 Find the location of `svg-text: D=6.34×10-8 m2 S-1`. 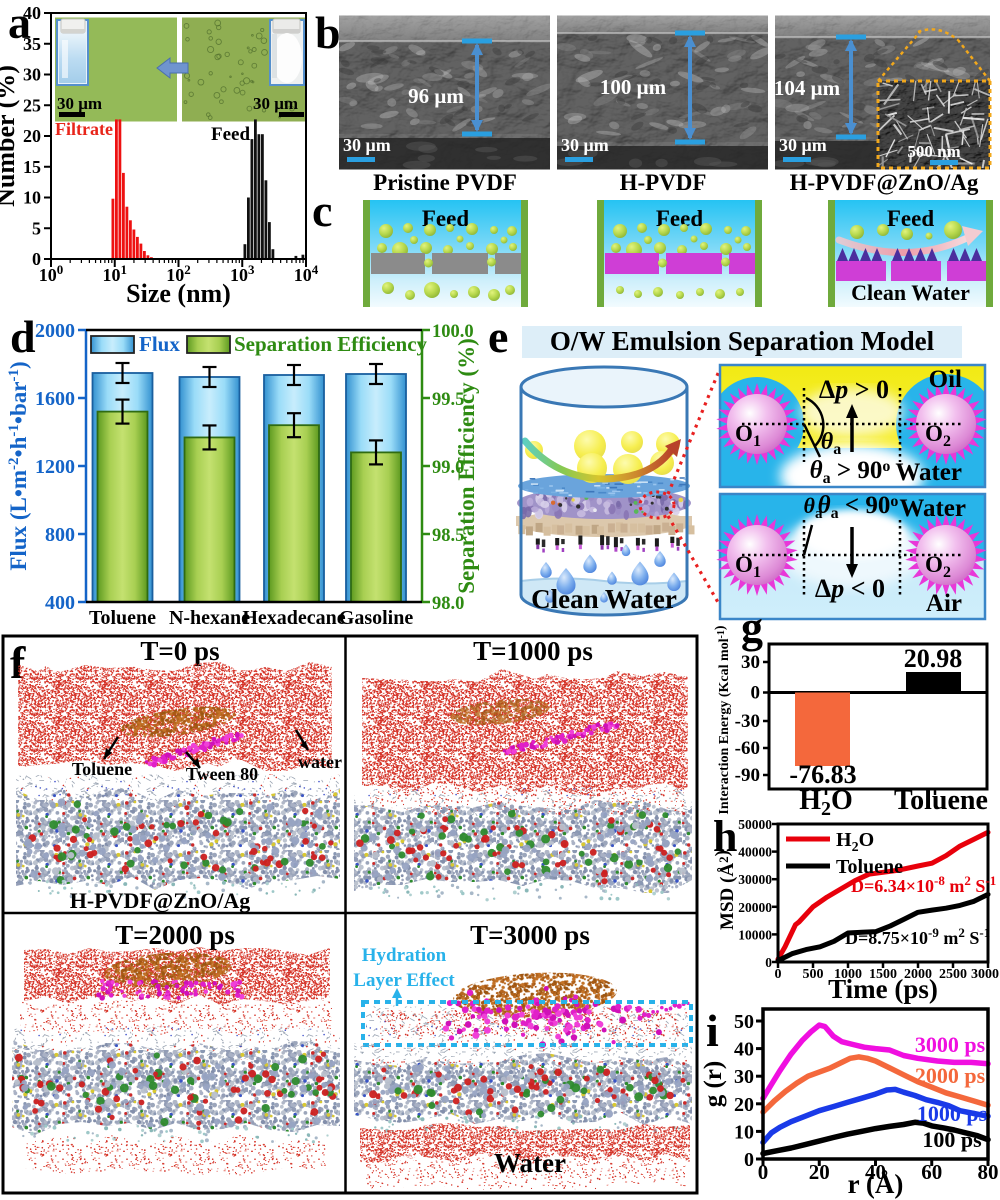

svg-text: D=6.34×10-8 m2 S-1 is located at coordinates (923, 884).